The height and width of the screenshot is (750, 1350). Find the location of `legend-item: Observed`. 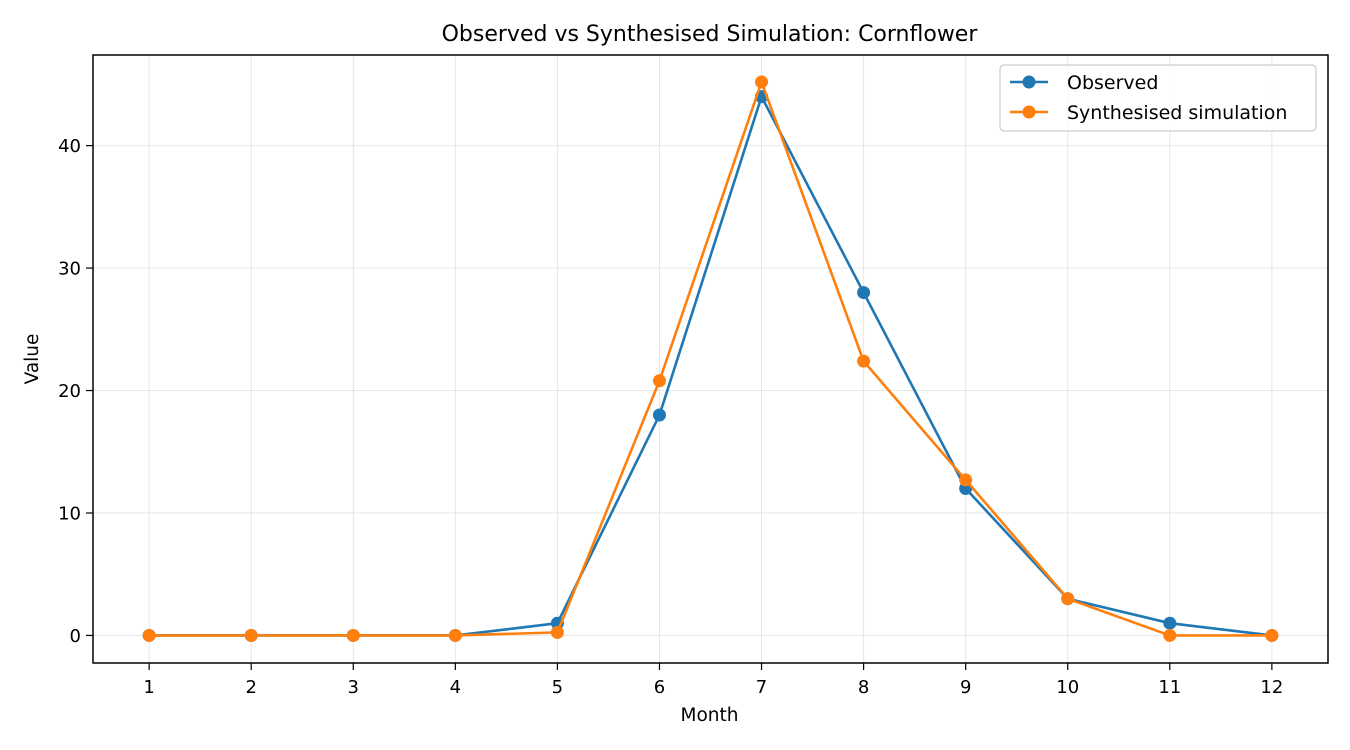

legend-item: Observed is located at coordinates (1084, 83).